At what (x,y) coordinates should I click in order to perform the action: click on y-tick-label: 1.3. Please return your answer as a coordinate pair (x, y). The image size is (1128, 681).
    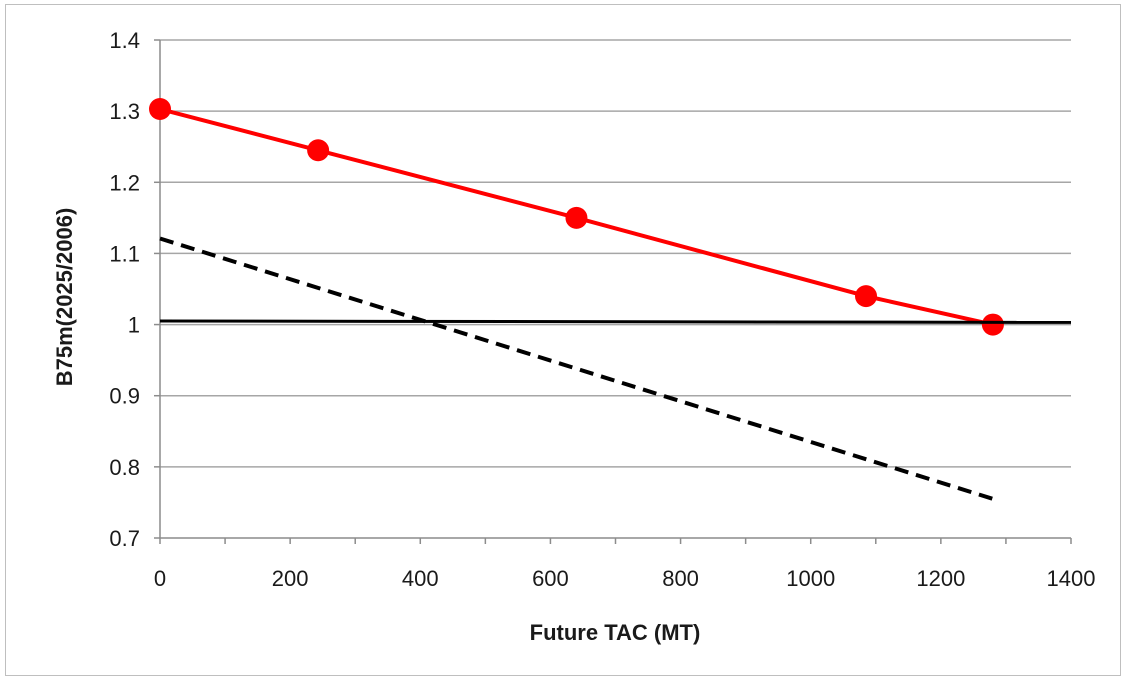
    Looking at the image, I should click on (124, 111).